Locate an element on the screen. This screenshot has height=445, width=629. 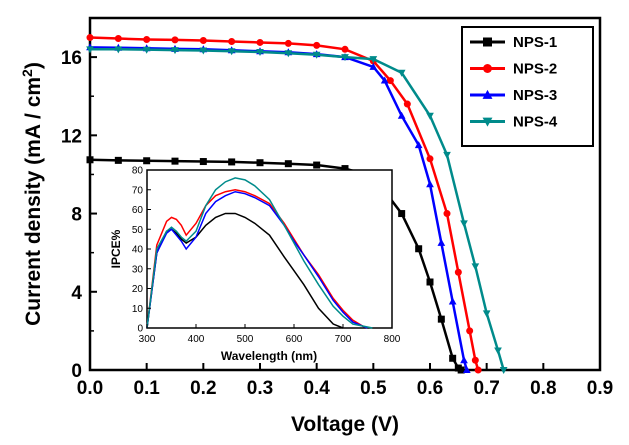
inset-x-tick-label: 800 is located at coordinates (392, 339).